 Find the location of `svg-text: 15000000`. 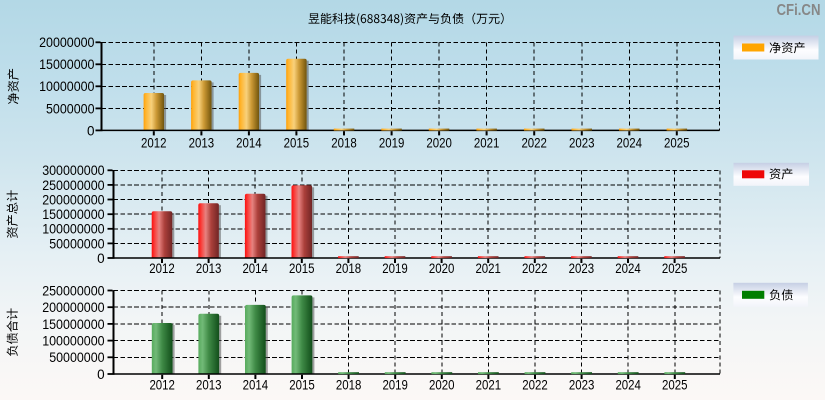

svg-text: 15000000 is located at coordinates (66, 64).